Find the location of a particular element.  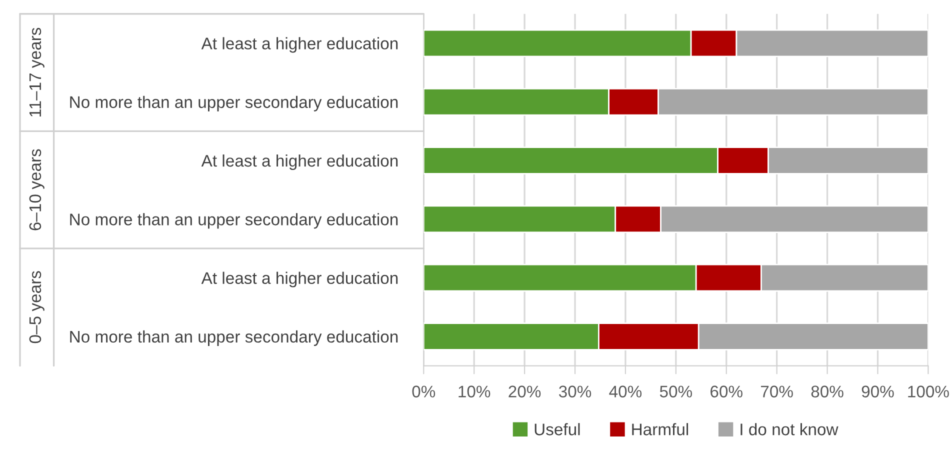

x-tick-label: 80% is located at coordinates (827, 392).